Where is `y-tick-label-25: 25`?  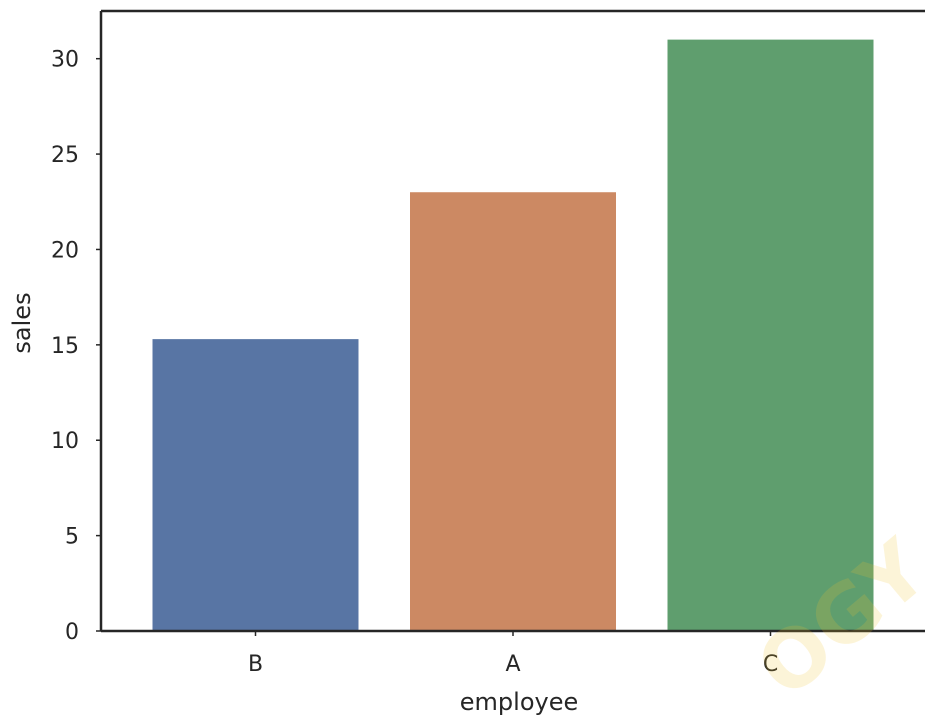
y-tick-label-25: 25 is located at coordinates (65, 155).